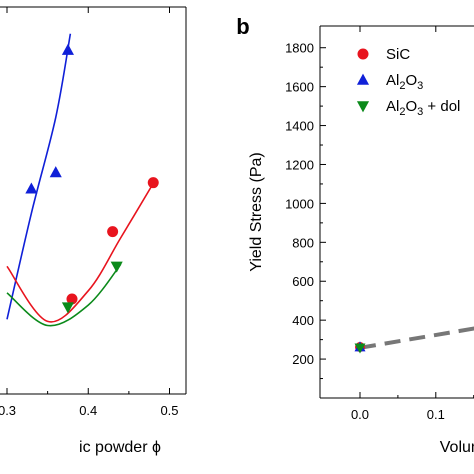  I want to click on legend-label: SiC, so click(398, 54).